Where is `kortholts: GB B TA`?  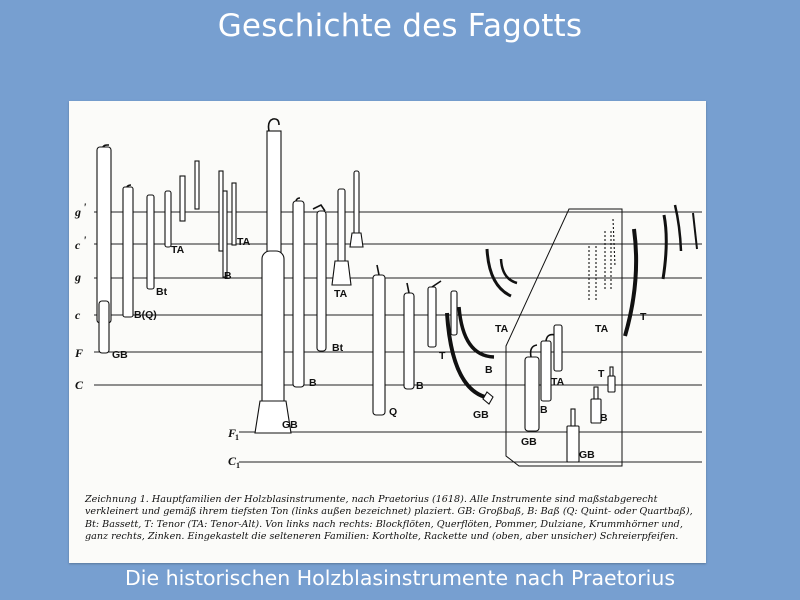 kortholts: GB B TA is located at coordinates (543, 386).